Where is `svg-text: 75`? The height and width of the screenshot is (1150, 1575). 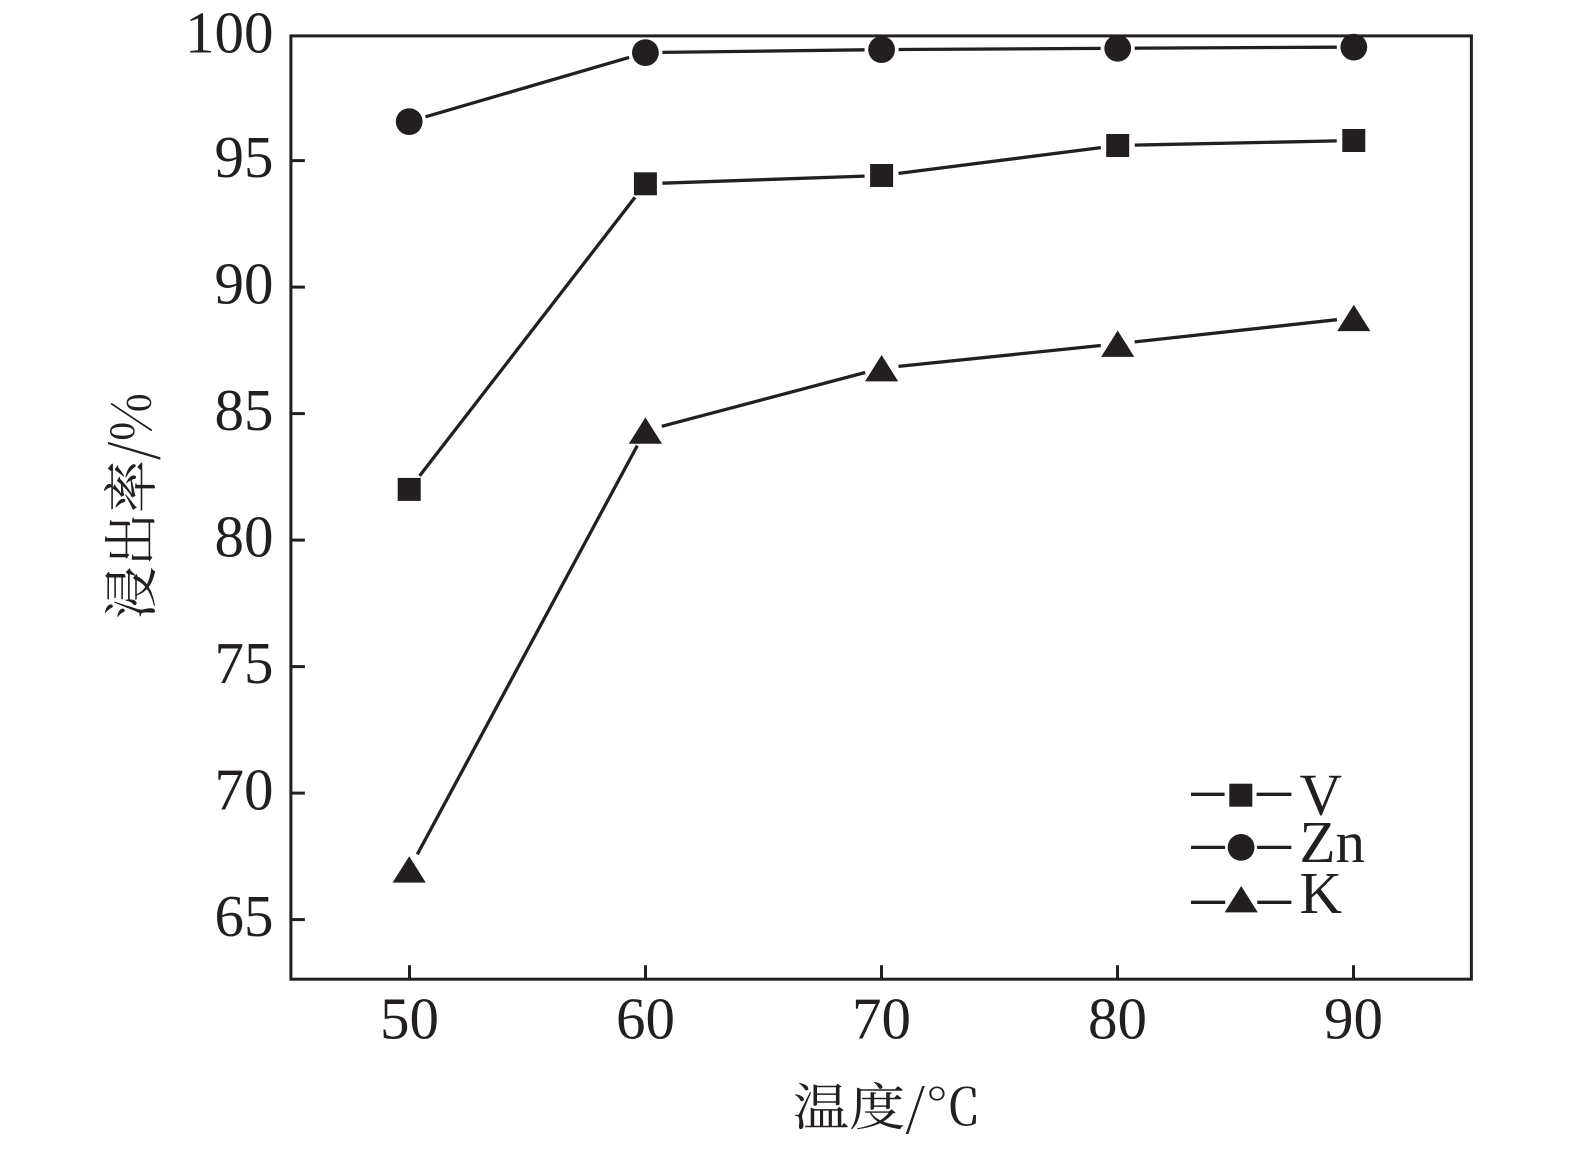
svg-text: 75 is located at coordinates (244, 663).